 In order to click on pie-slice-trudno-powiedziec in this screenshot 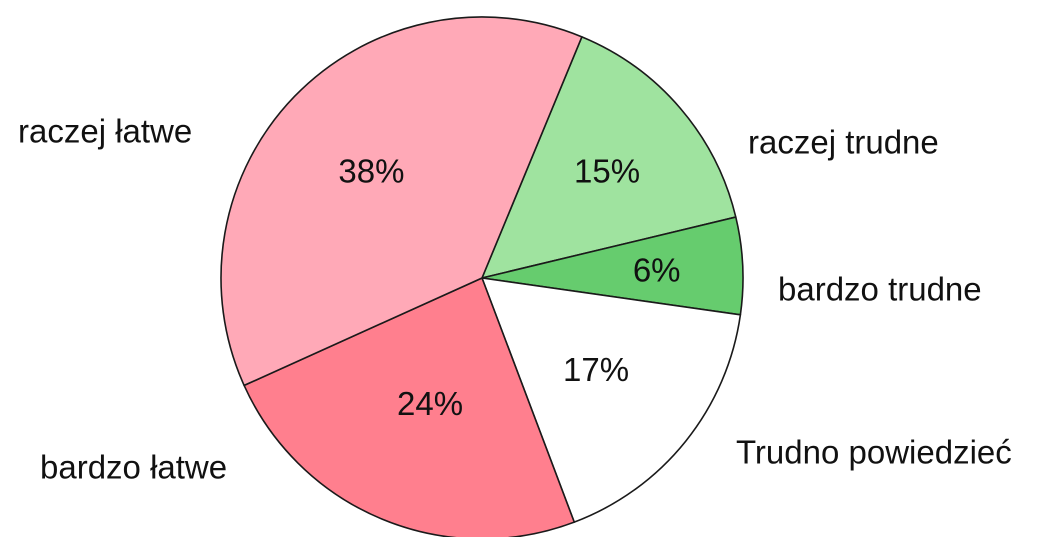, I will do `click(611, 400)`.